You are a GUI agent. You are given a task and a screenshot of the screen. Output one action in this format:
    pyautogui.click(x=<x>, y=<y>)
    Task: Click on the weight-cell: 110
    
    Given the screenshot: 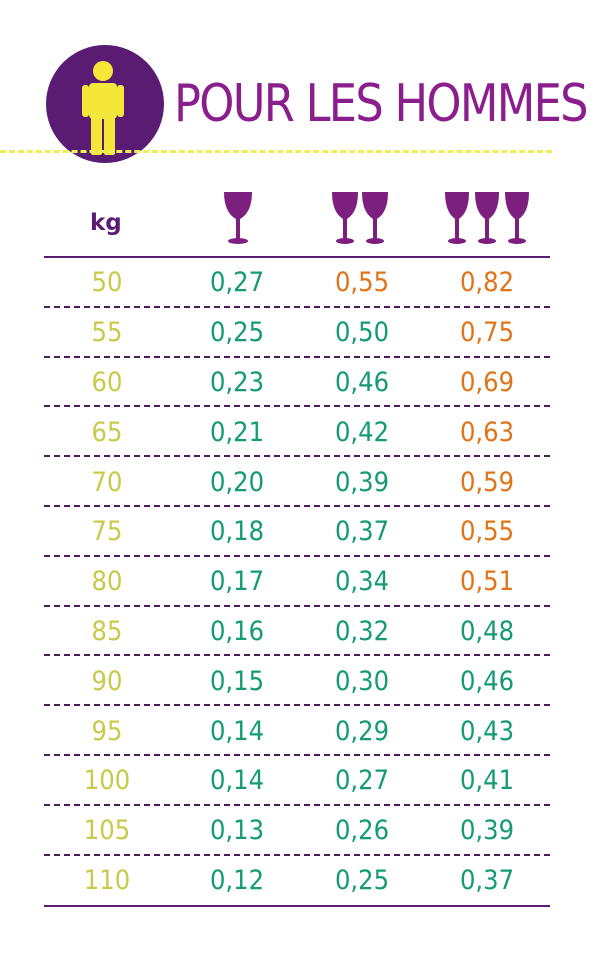 What is the action you would take?
    pyautogui.click(x=107, y=880)
    